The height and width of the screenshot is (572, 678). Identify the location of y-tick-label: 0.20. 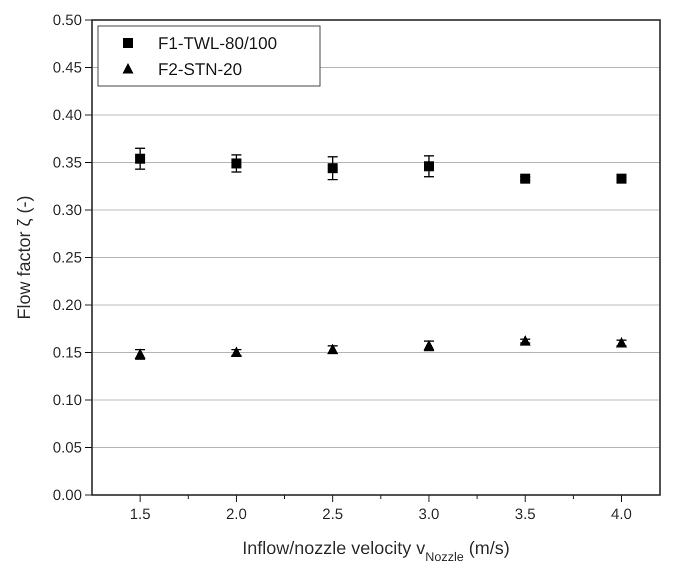
(67, 305).